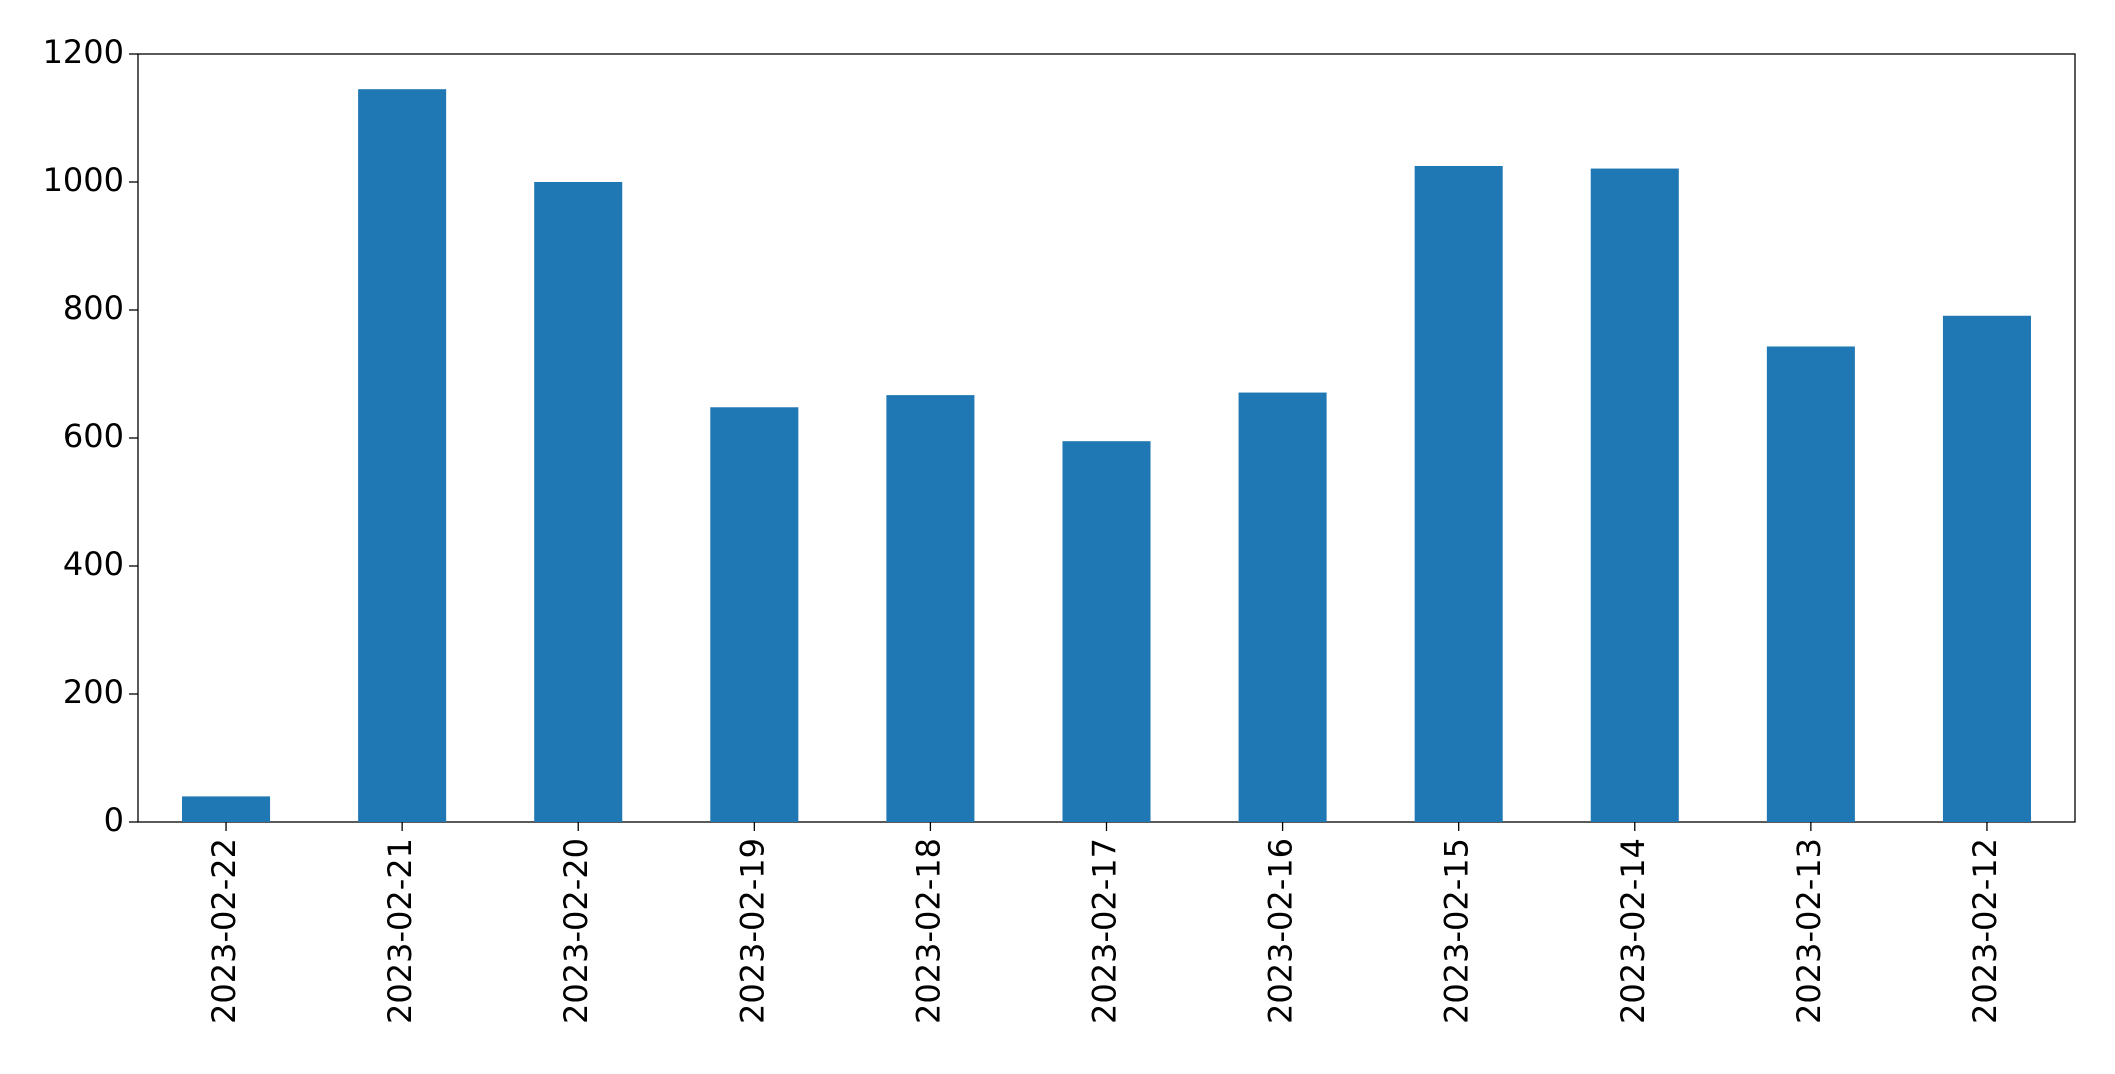  What do you see at coordinates (93, 436) in the screenshot?
I see `y-tick-label: 600` at bounding box center [93, 436].